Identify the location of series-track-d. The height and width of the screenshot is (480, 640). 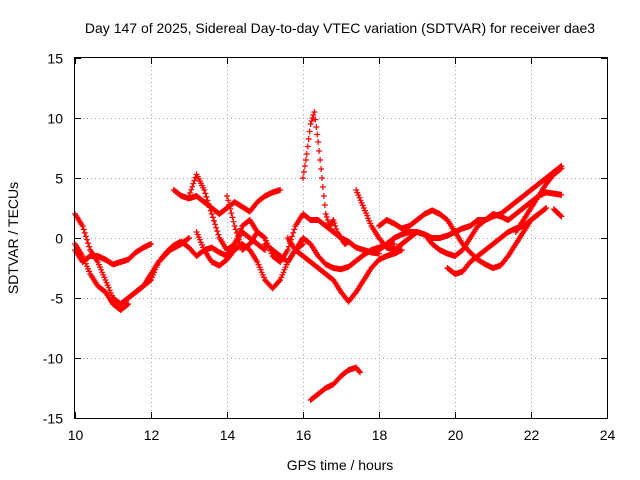
(196, 265).